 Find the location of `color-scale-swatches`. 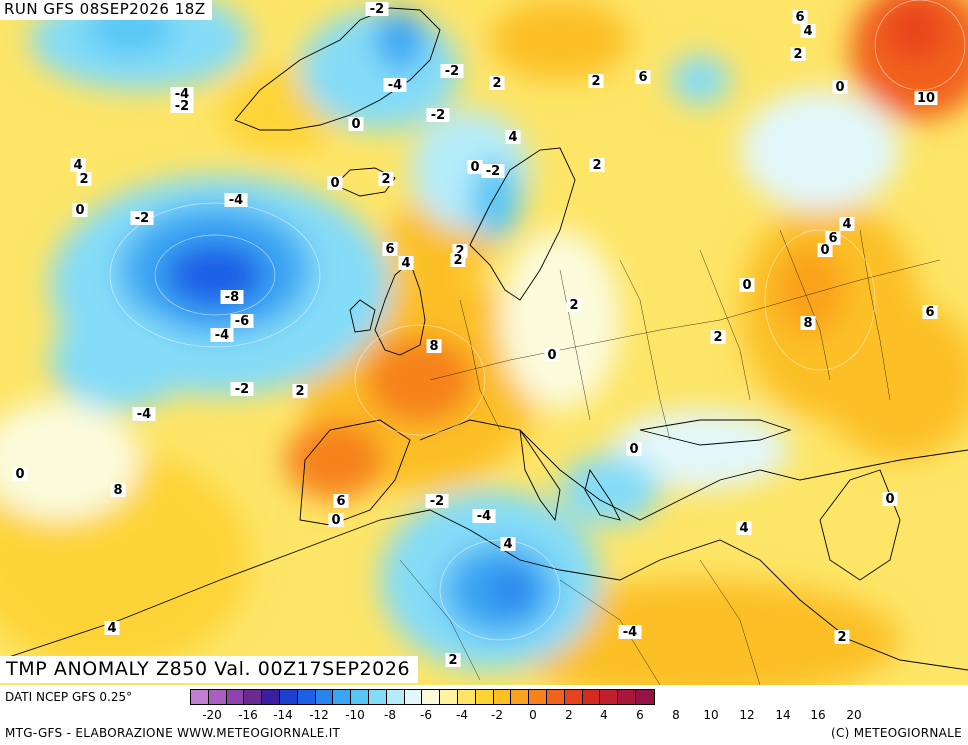

color-scale-swatches is located at coordinates (422, 697).